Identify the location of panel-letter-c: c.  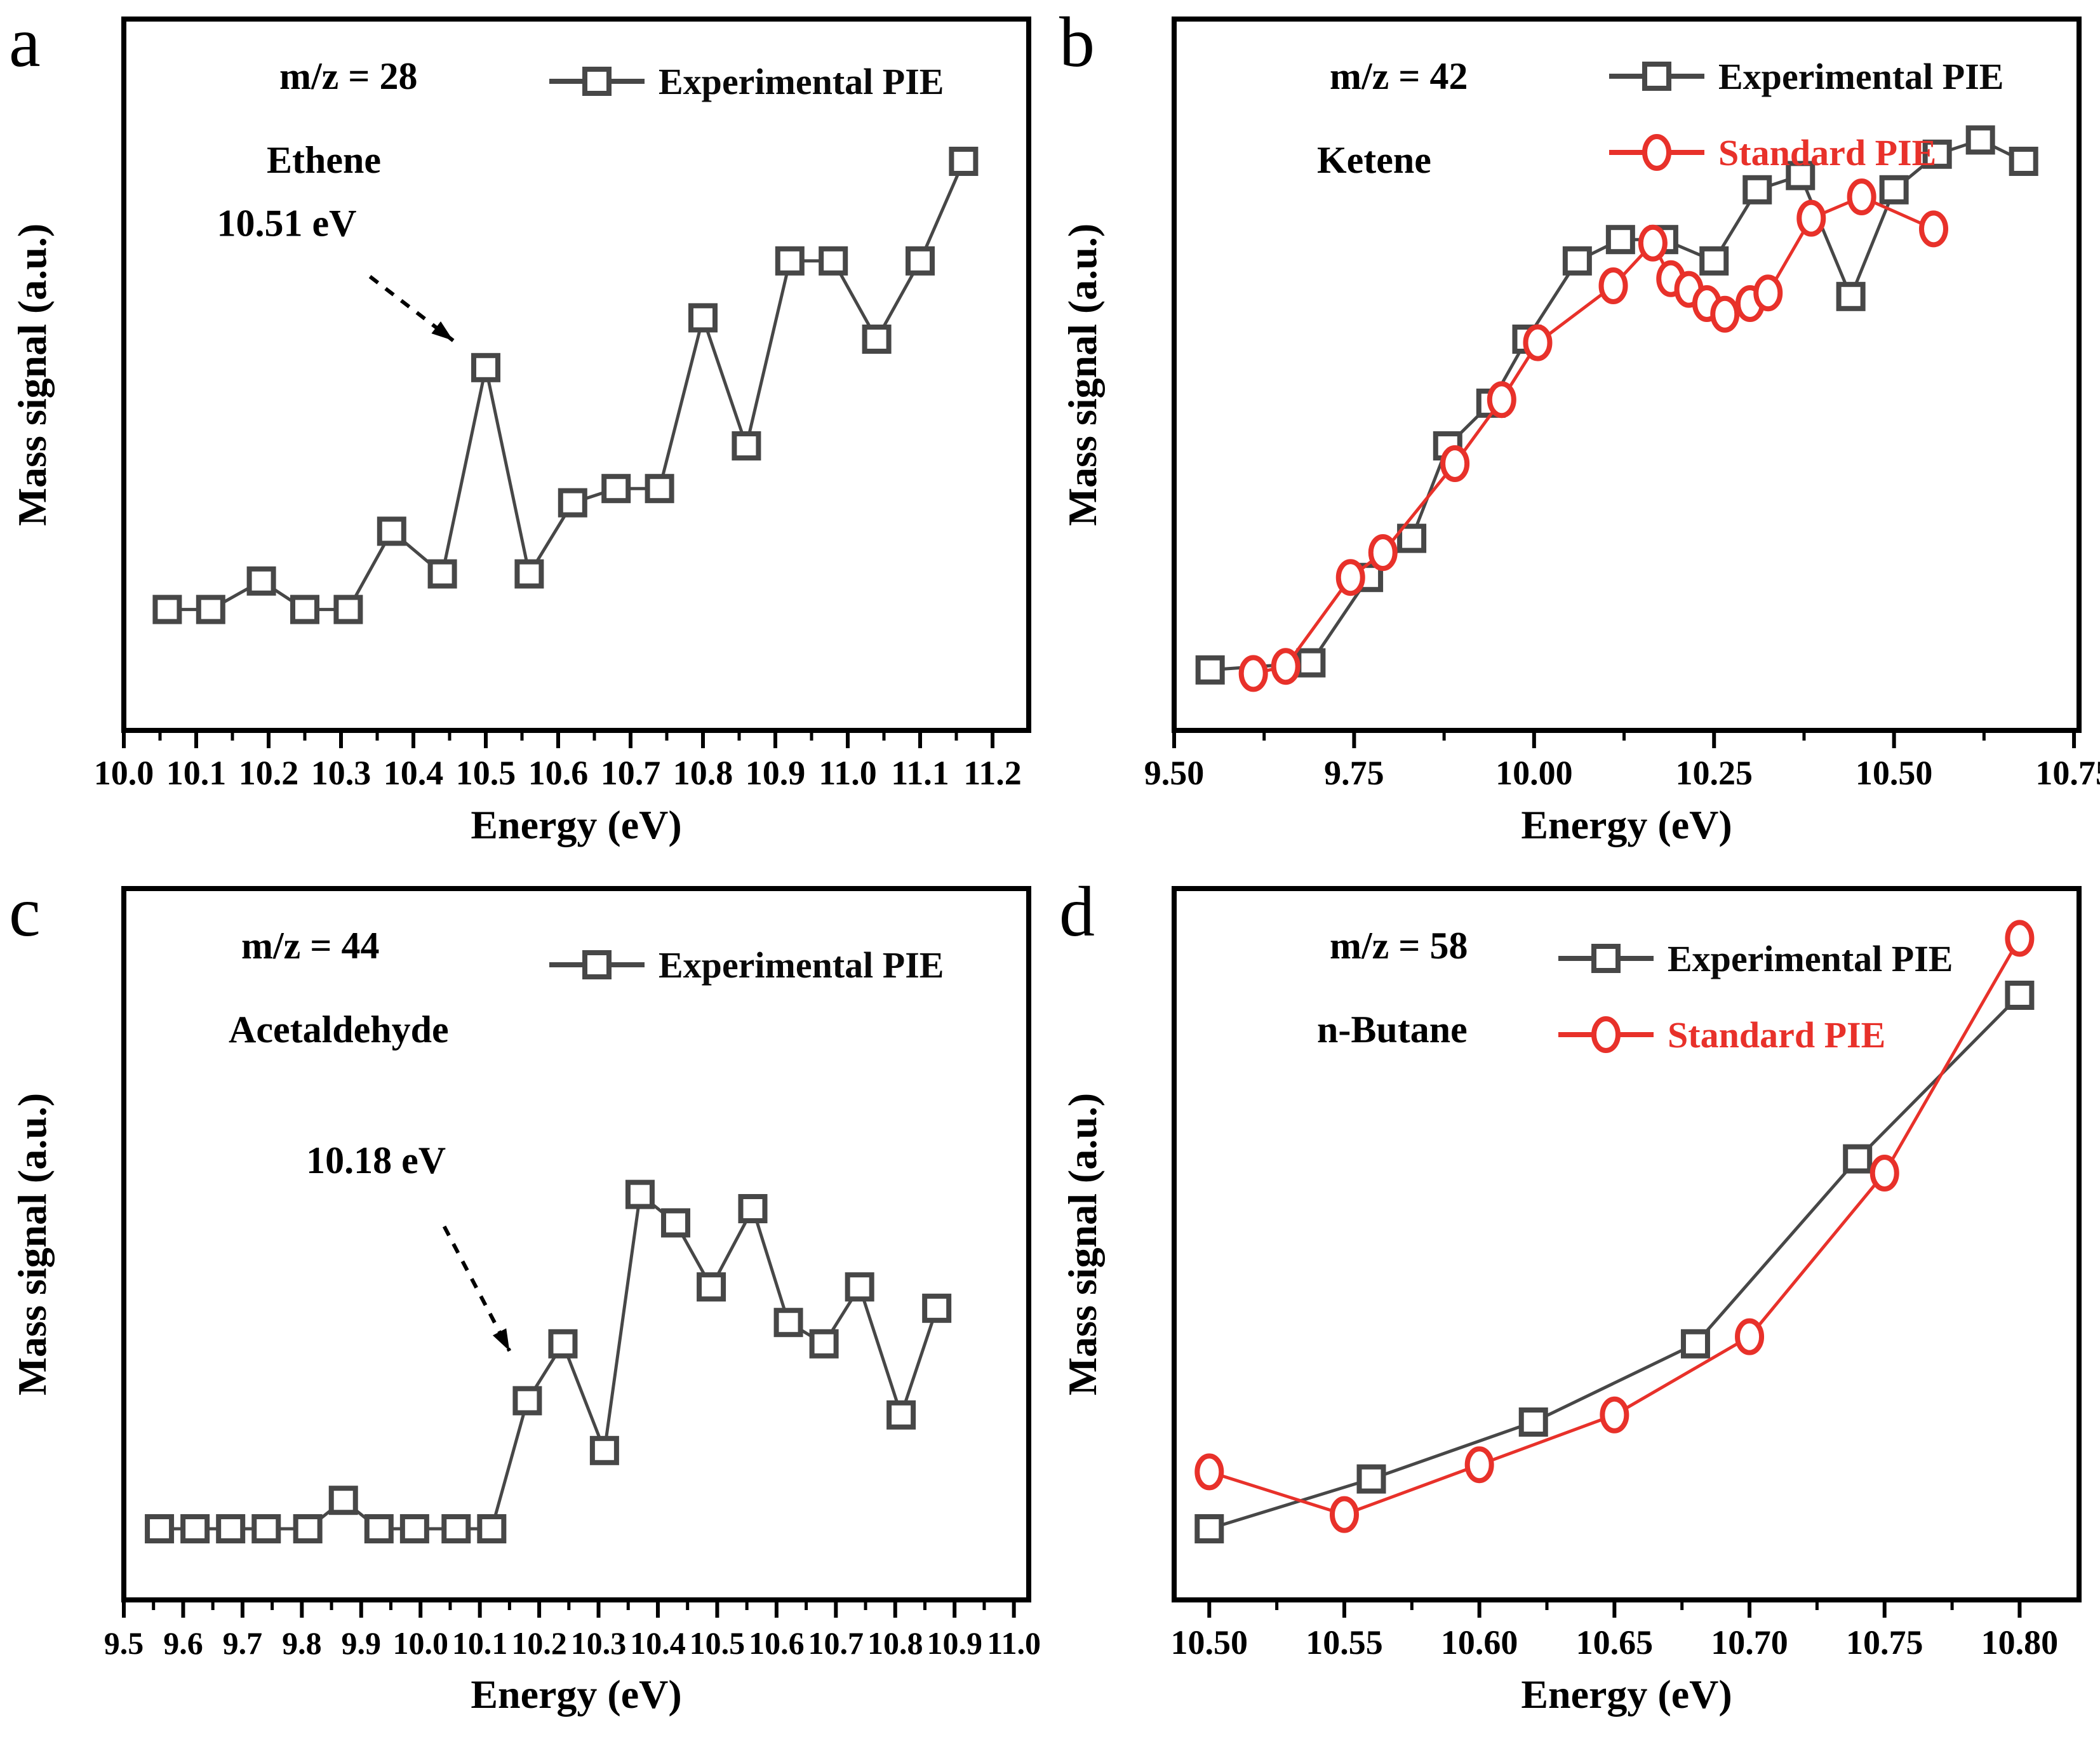
(25, 912).